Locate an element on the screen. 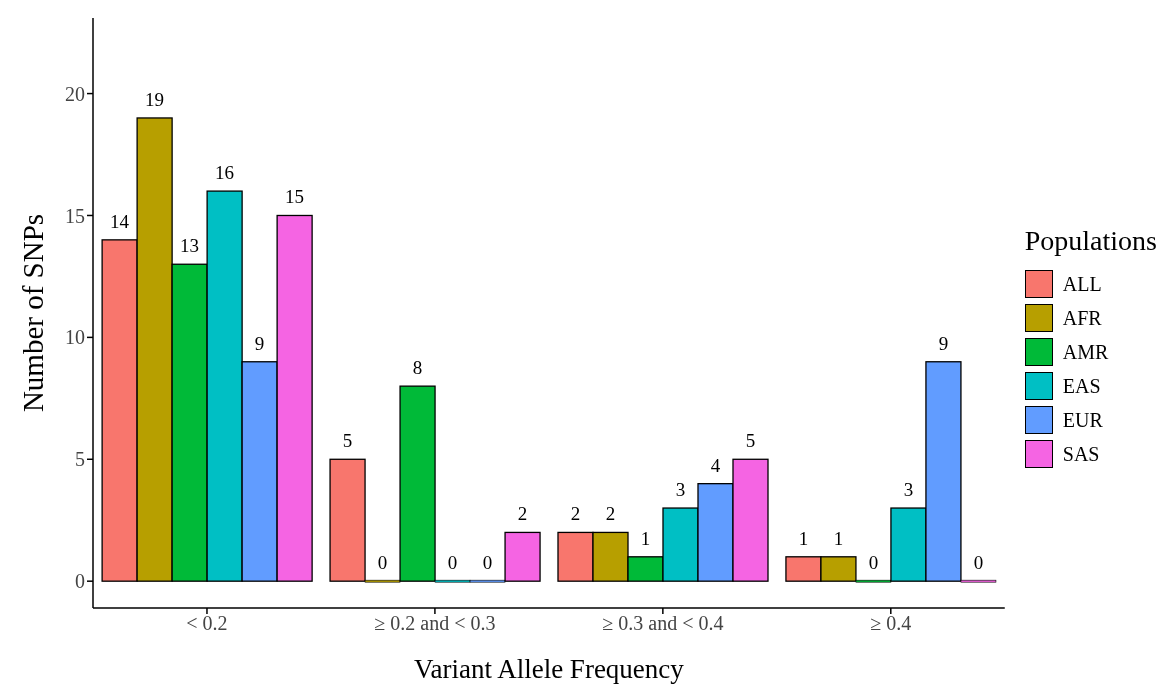 The image size is (1175, 695). legend-label: AFR is located at coordinates (1082, 318).